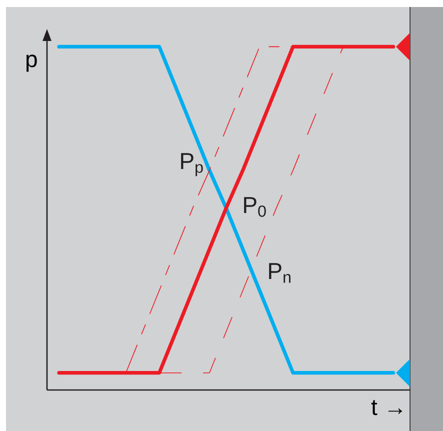 The height and width of the screenshot is (431, 443). What do you see at coordinates (192, 164) in the screenshot?
I see `annotation: P$_{p}$` at bounding box center [192, 164].